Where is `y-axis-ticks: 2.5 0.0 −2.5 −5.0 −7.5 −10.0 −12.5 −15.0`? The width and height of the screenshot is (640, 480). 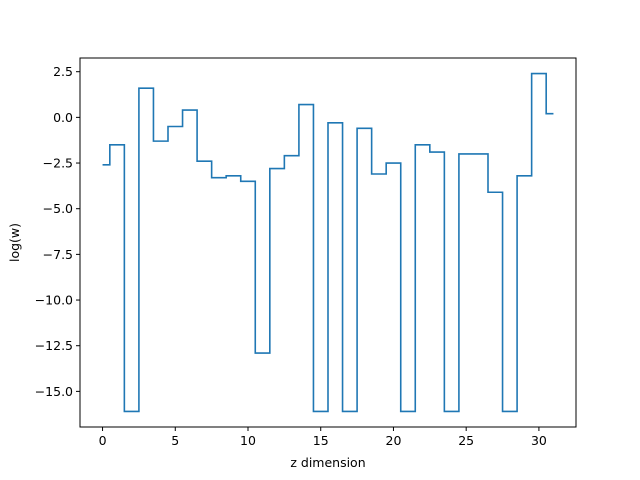 y-axis-ticks: 2.5 0.0 −2.5 −5.0 −7.5 −10.0 −12.5 −15.0 is located at coordinates (57, 231).